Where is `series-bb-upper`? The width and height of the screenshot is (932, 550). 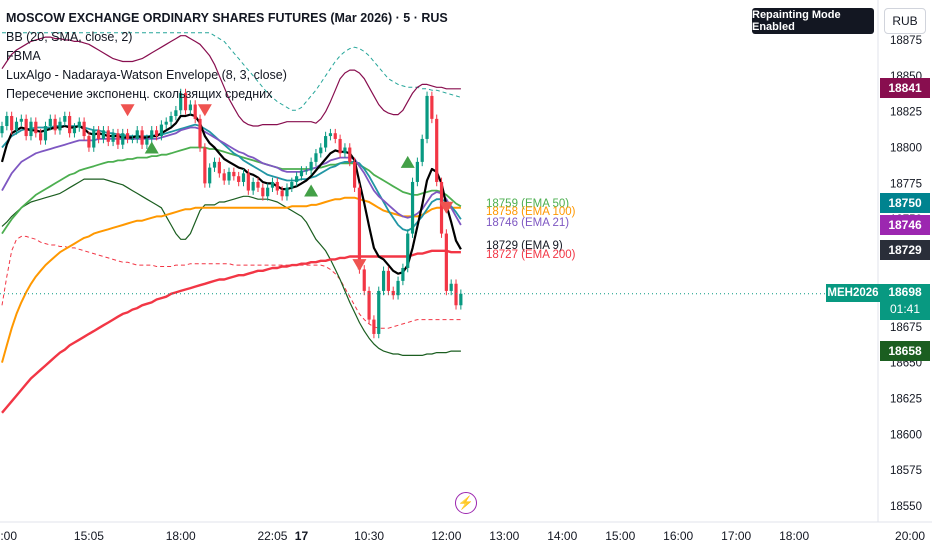
series-bb-upper is located at coordinates (231, 81).